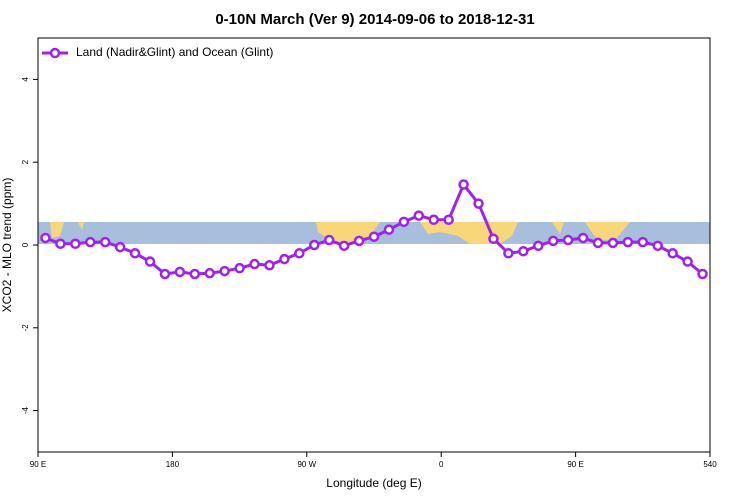  What do you see at coordinates (25, 244) in the screenshot?
I see `y-tick-label: 0` at bounding box center [25, 244].